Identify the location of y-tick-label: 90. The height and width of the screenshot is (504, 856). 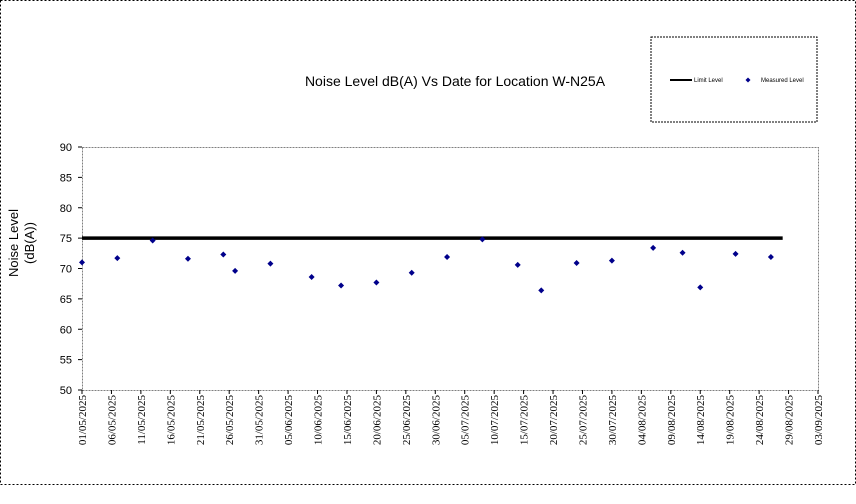
(66, 148).